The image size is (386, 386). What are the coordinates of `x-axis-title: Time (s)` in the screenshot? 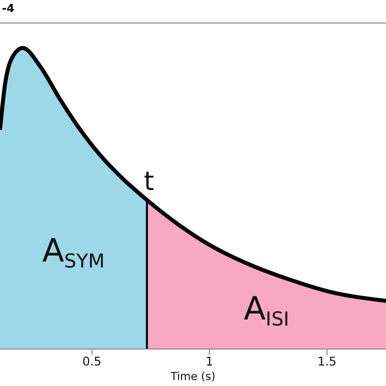 It's located at (193, 376).